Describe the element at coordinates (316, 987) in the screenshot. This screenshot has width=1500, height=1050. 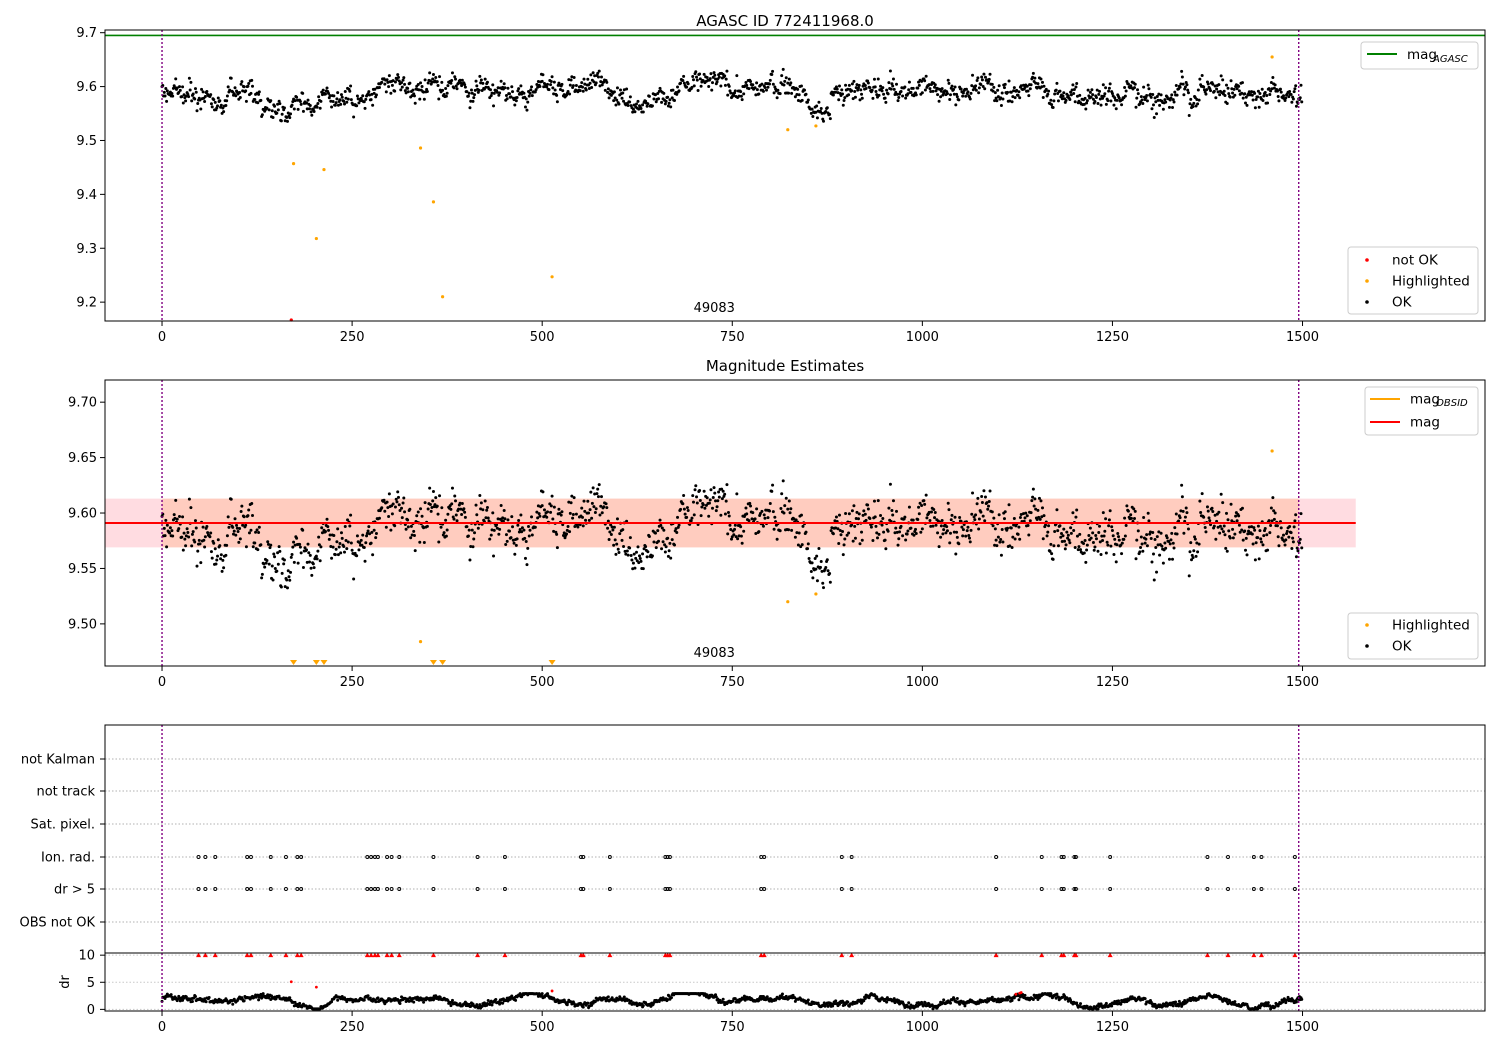
I see `dr-outlier-point` at that location.